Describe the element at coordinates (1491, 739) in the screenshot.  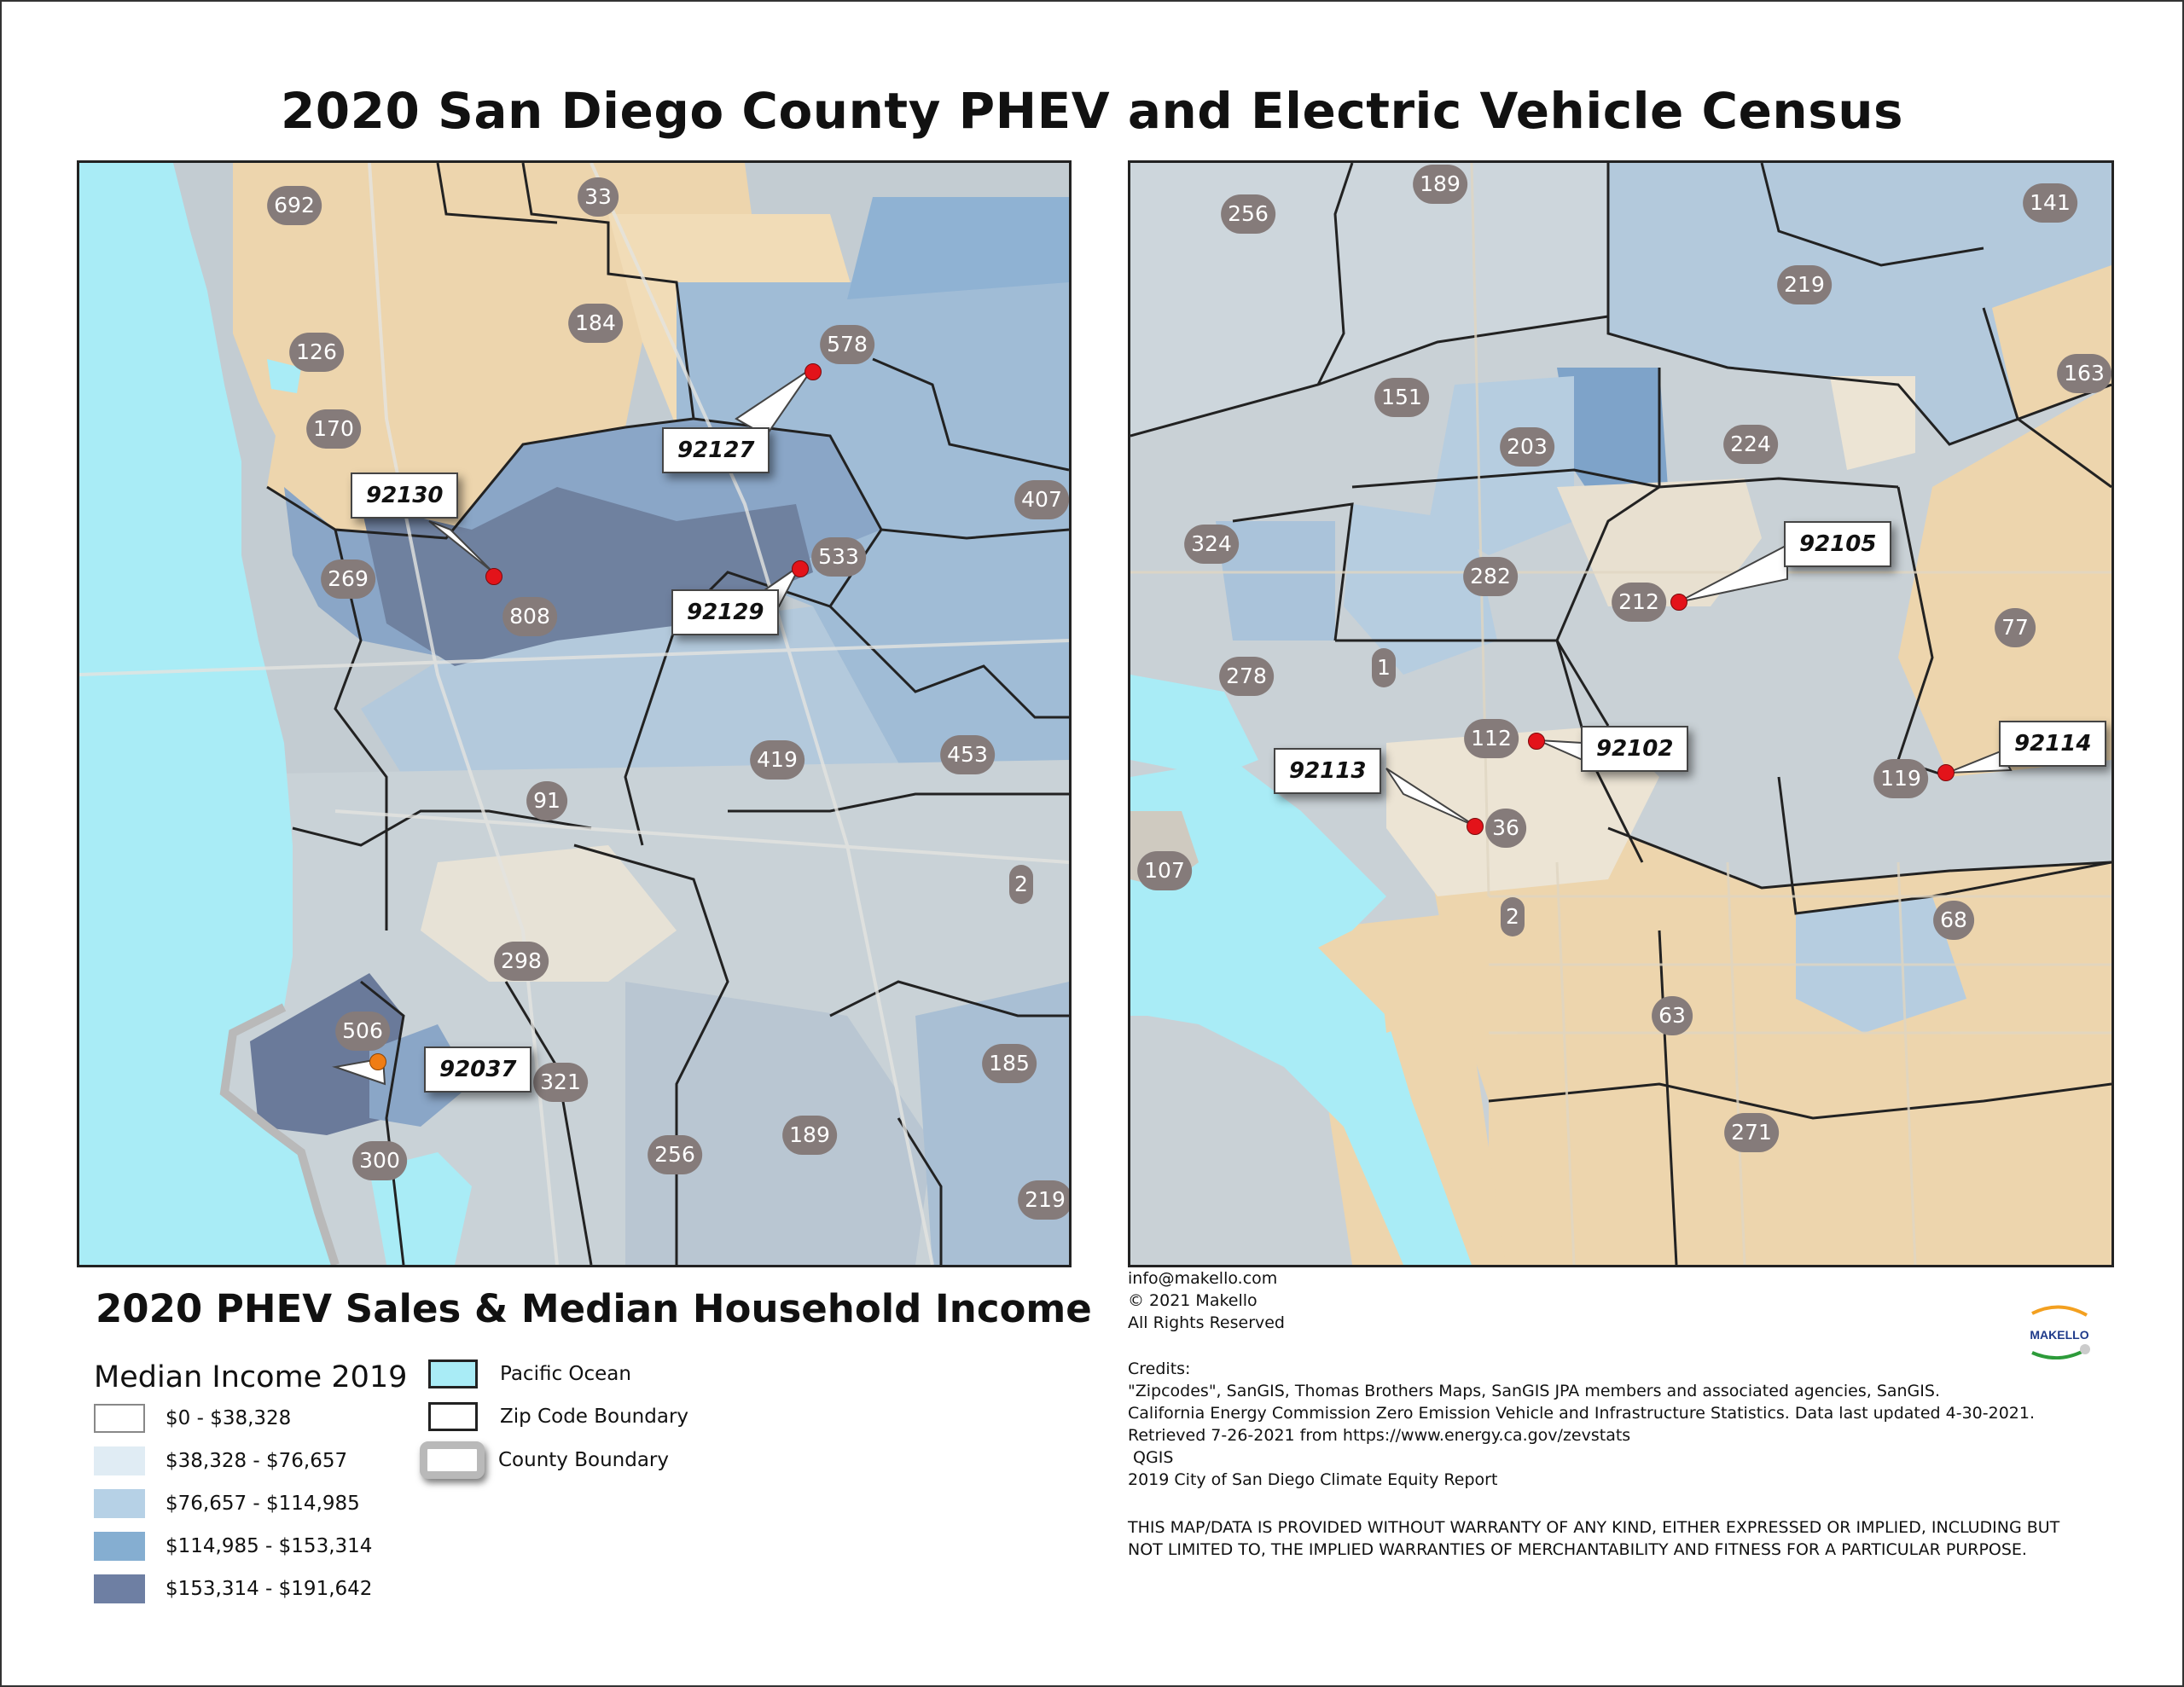
I see `phev-count-badge: 112` at that location.